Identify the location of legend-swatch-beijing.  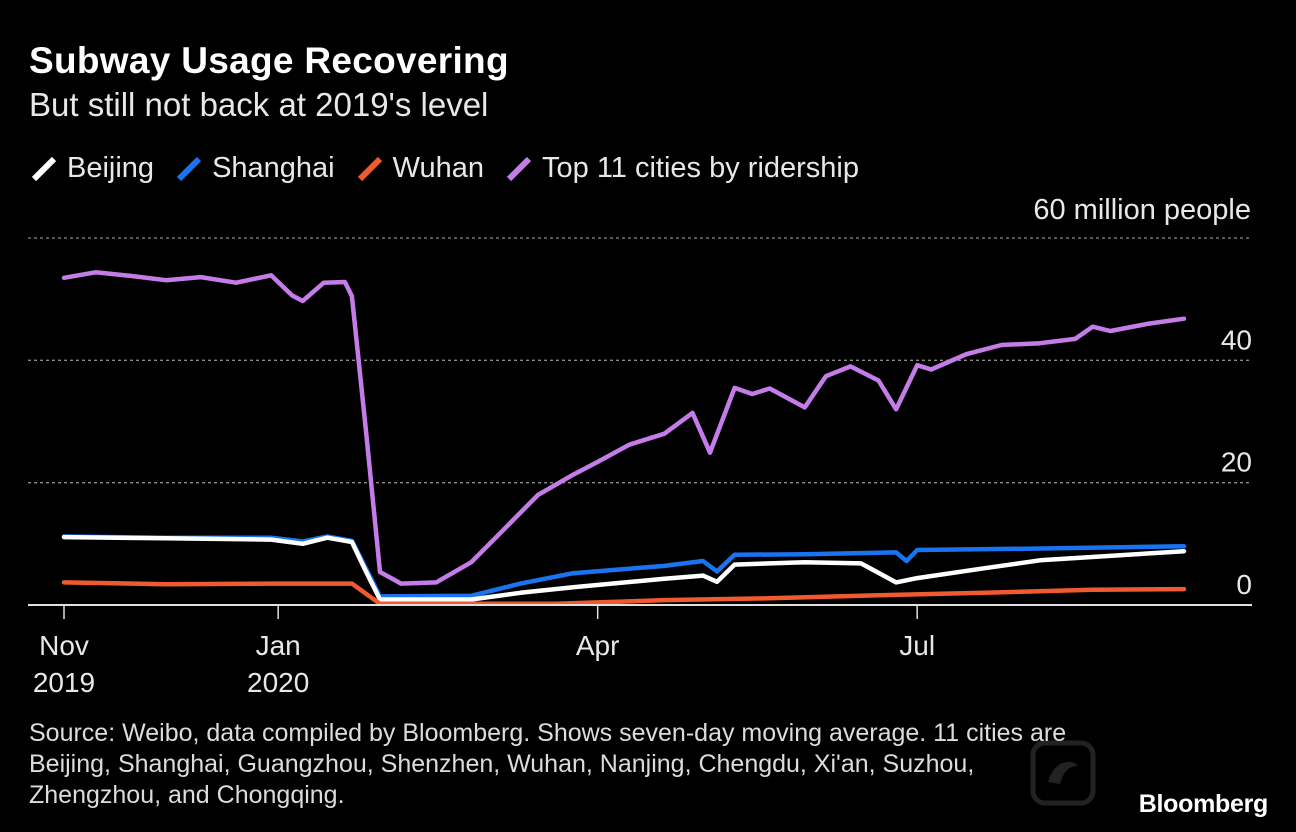
(44, 169).